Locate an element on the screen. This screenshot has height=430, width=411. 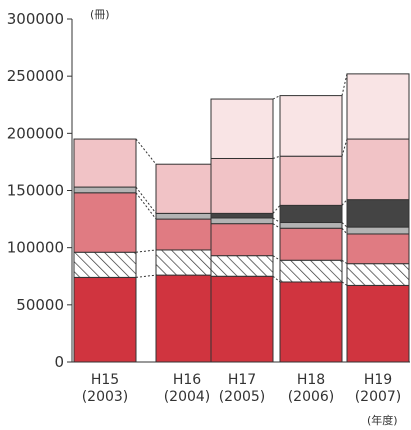
y-tick-label-6: 300000 is located at coordinates (35, 19).